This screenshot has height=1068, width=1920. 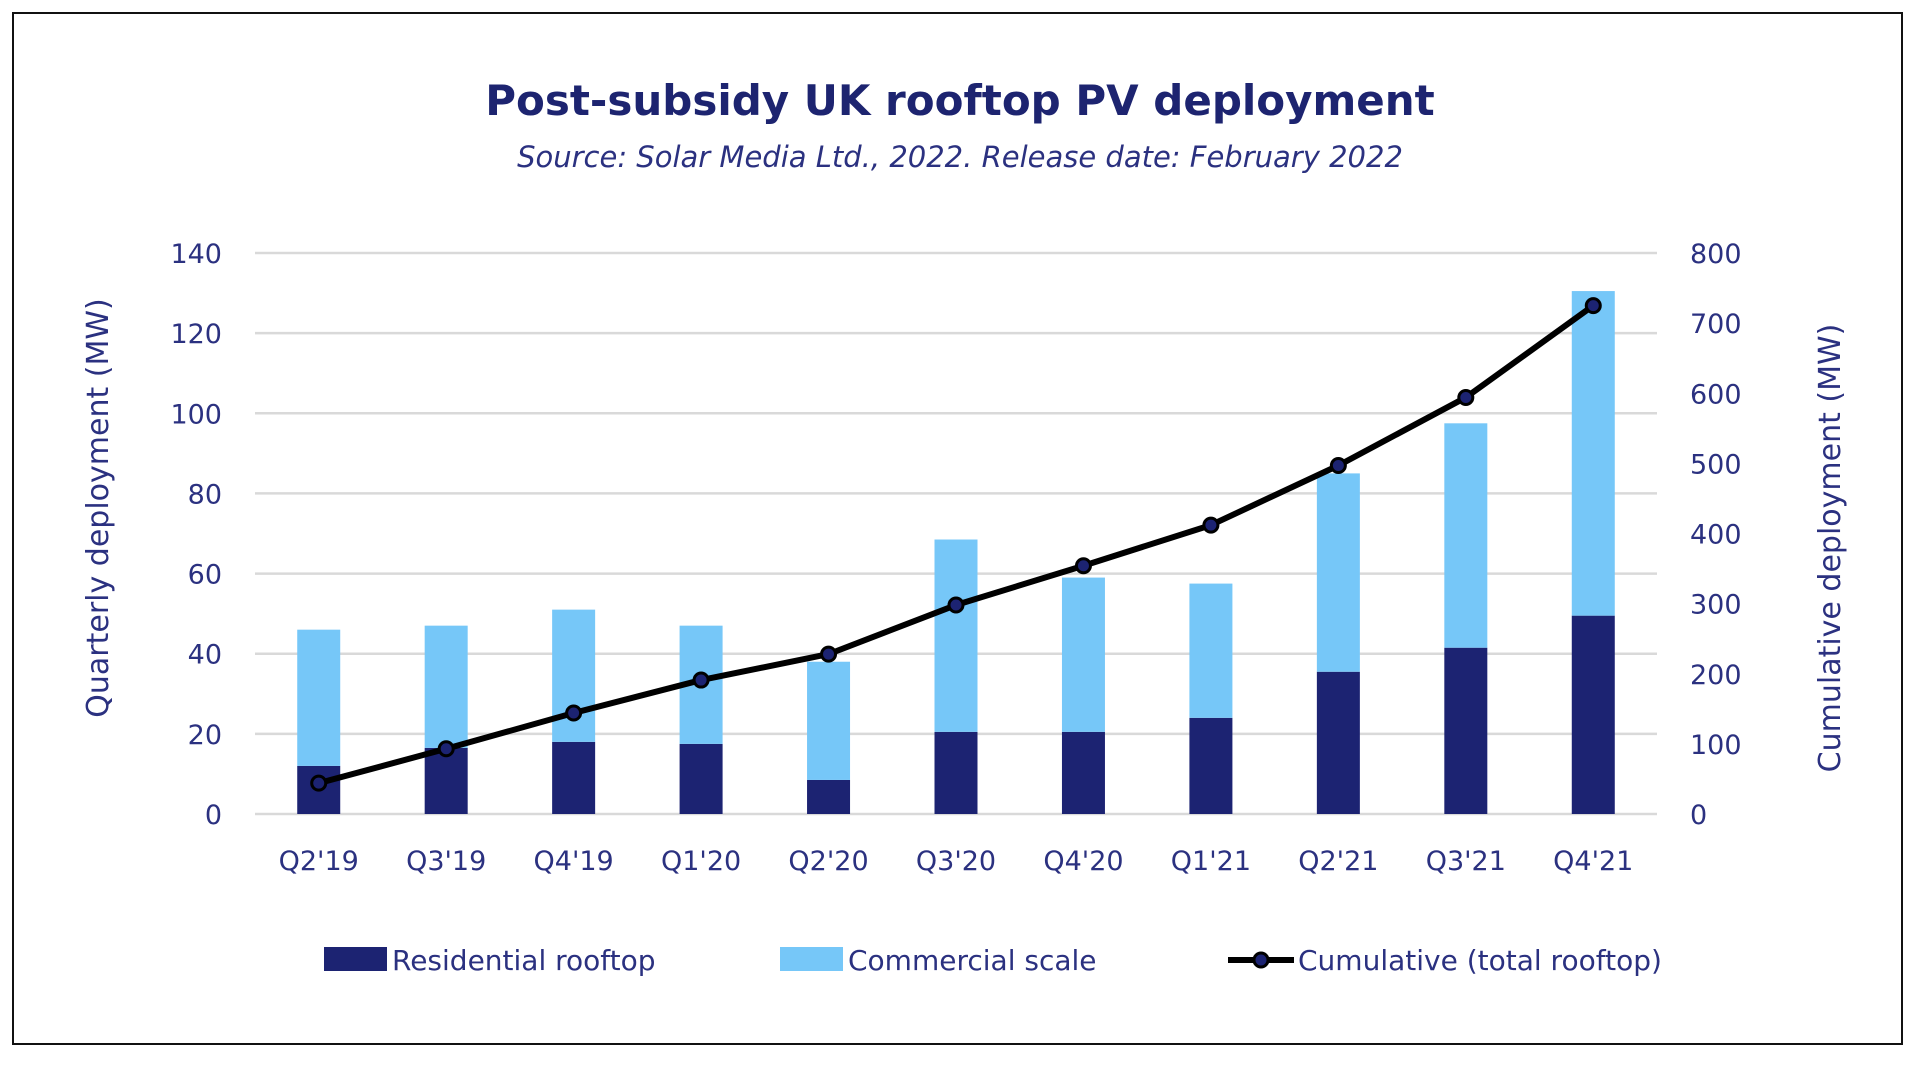 What do you see at coordinates (1716, 254) in the screenshot?
I see `y2-tick-label: 800` at bounding box center [1716, 254].